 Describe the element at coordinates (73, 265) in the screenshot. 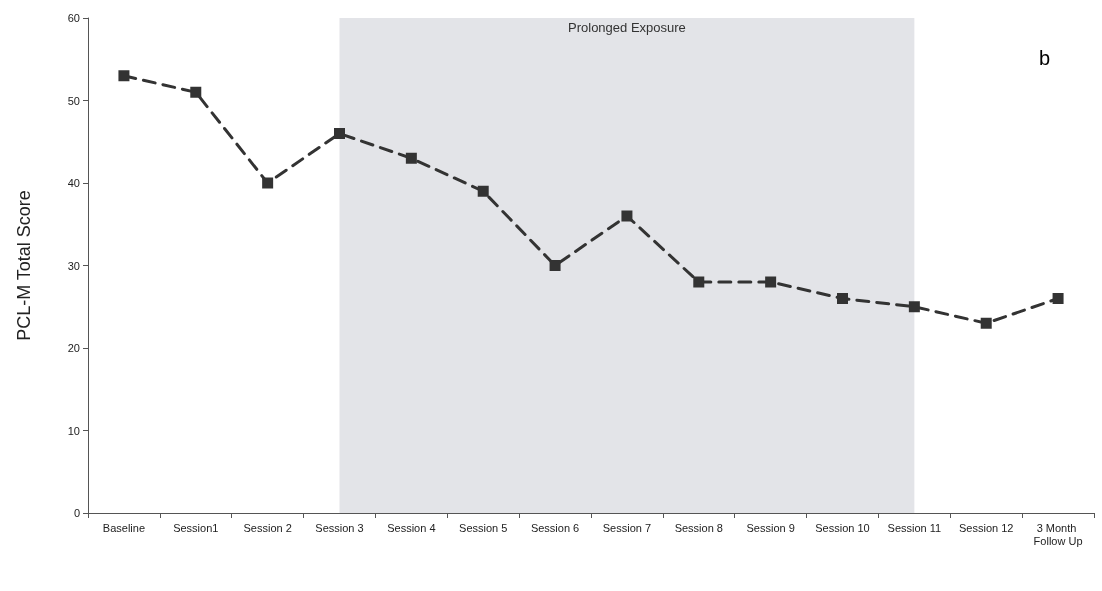

I see `y-tick-label: 30` at that location.